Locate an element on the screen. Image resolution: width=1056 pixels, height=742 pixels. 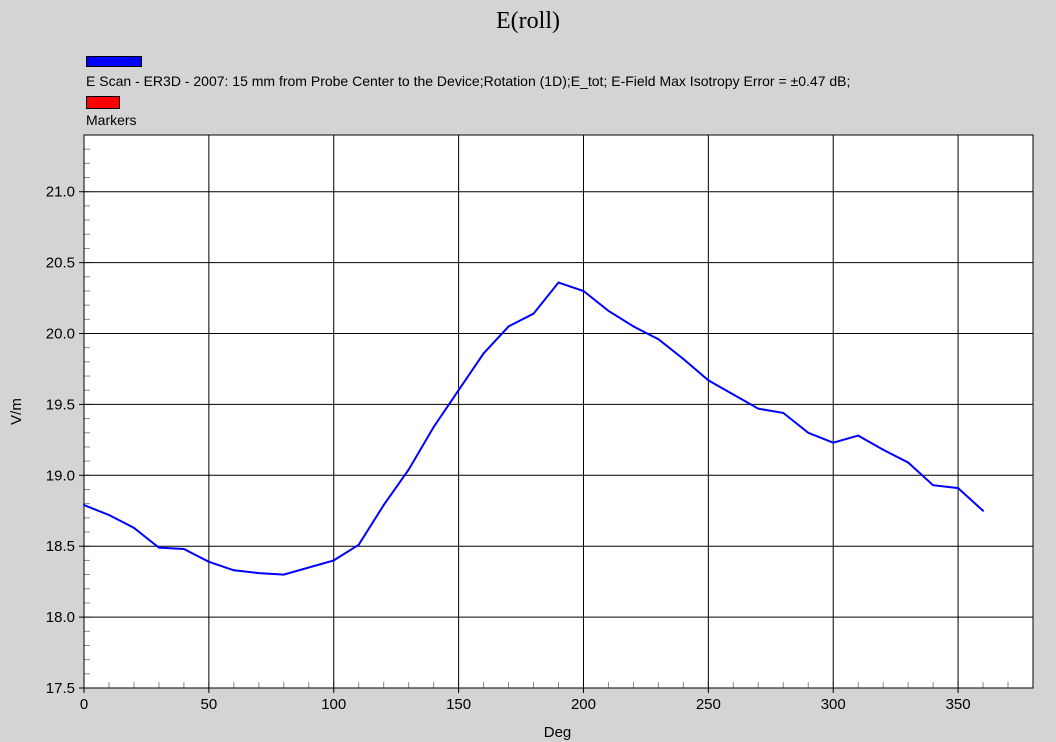
y-tick-label: 18.0 is located at coordinates (60, 617).